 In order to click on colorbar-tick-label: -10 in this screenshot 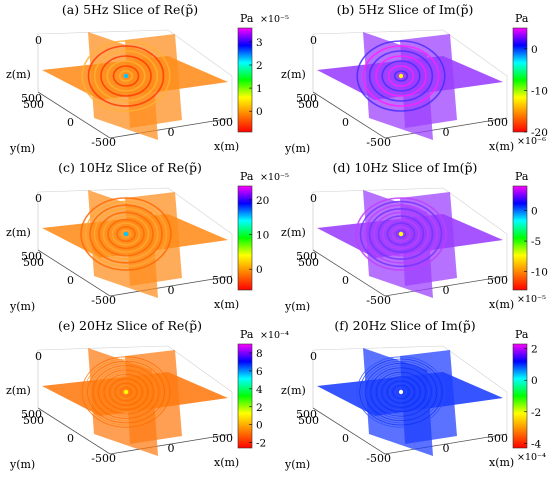, I will do `click(539, 273)`.